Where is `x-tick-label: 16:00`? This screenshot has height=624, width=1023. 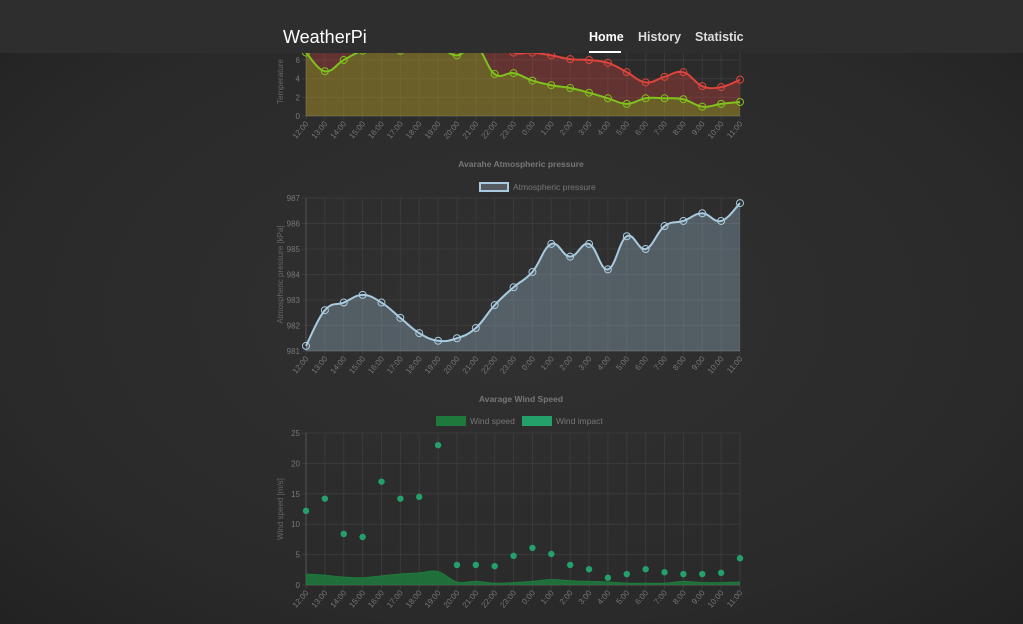
x-tick-label: 16:00 is located at coordinates (376, 365).